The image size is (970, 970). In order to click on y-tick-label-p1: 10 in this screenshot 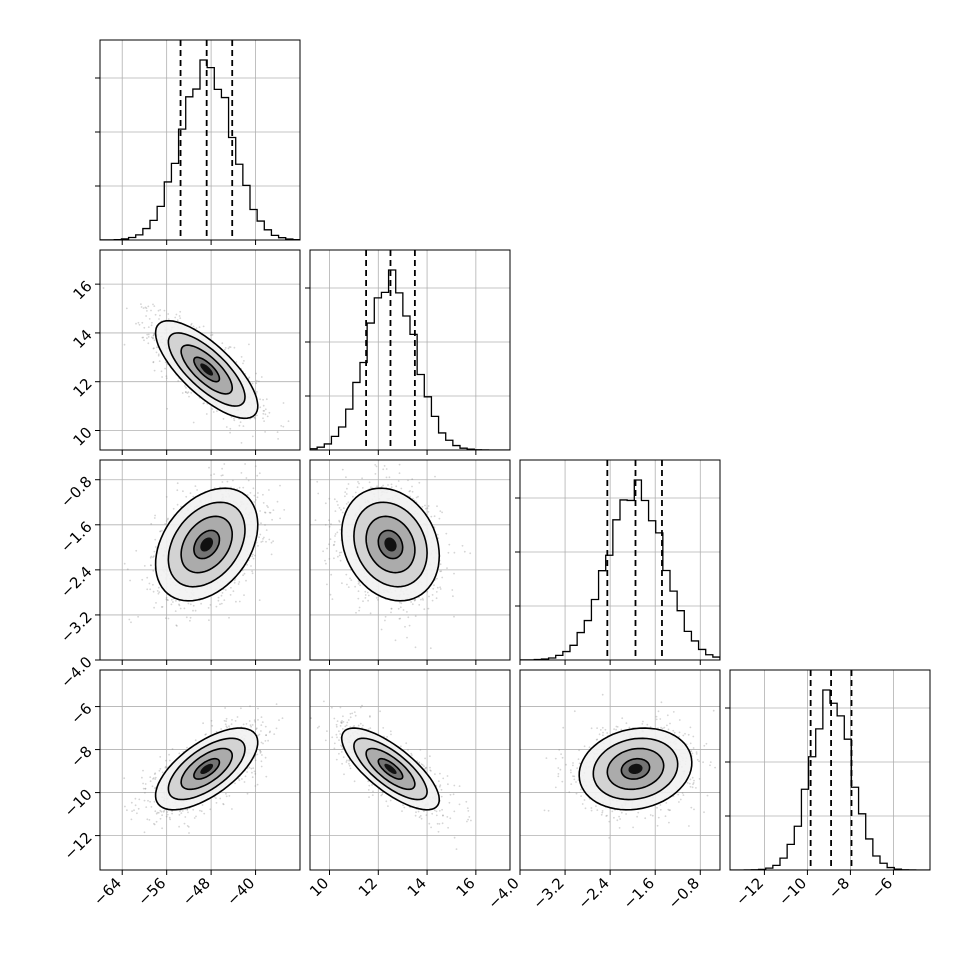, I will do `click(82, 436)`.